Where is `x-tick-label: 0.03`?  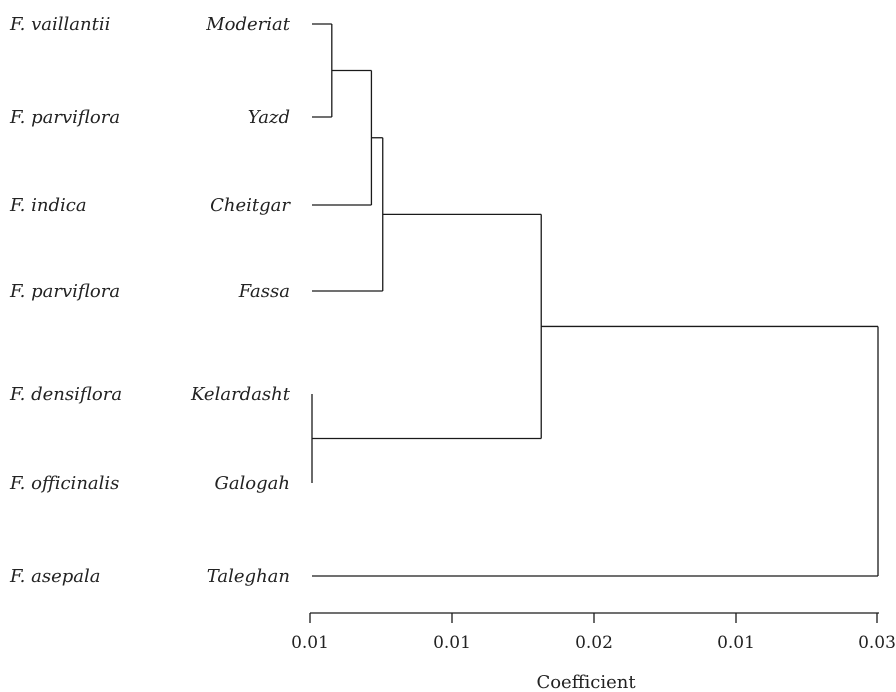
x-tick-label: 0.03 is located at coordinates (877, 643).